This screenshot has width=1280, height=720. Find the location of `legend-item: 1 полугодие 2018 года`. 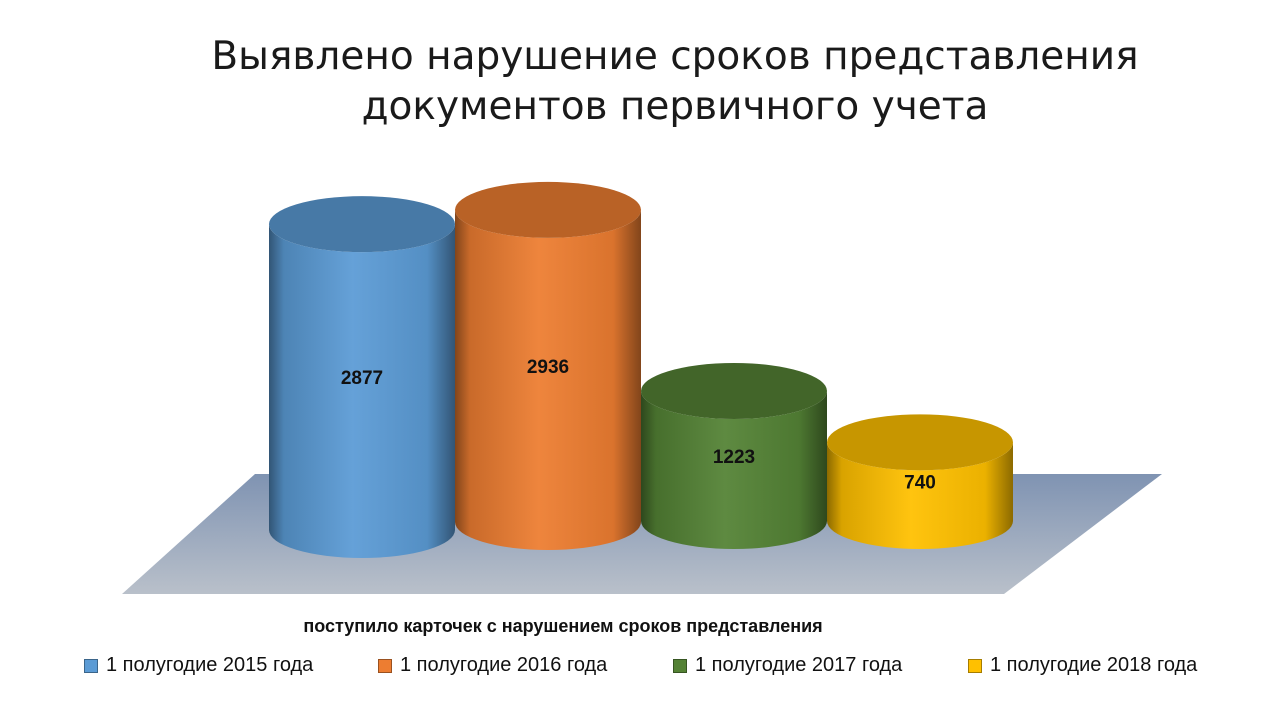

legend-item: 1 полугодие 2018 года is located at coordinates (1082, 665).